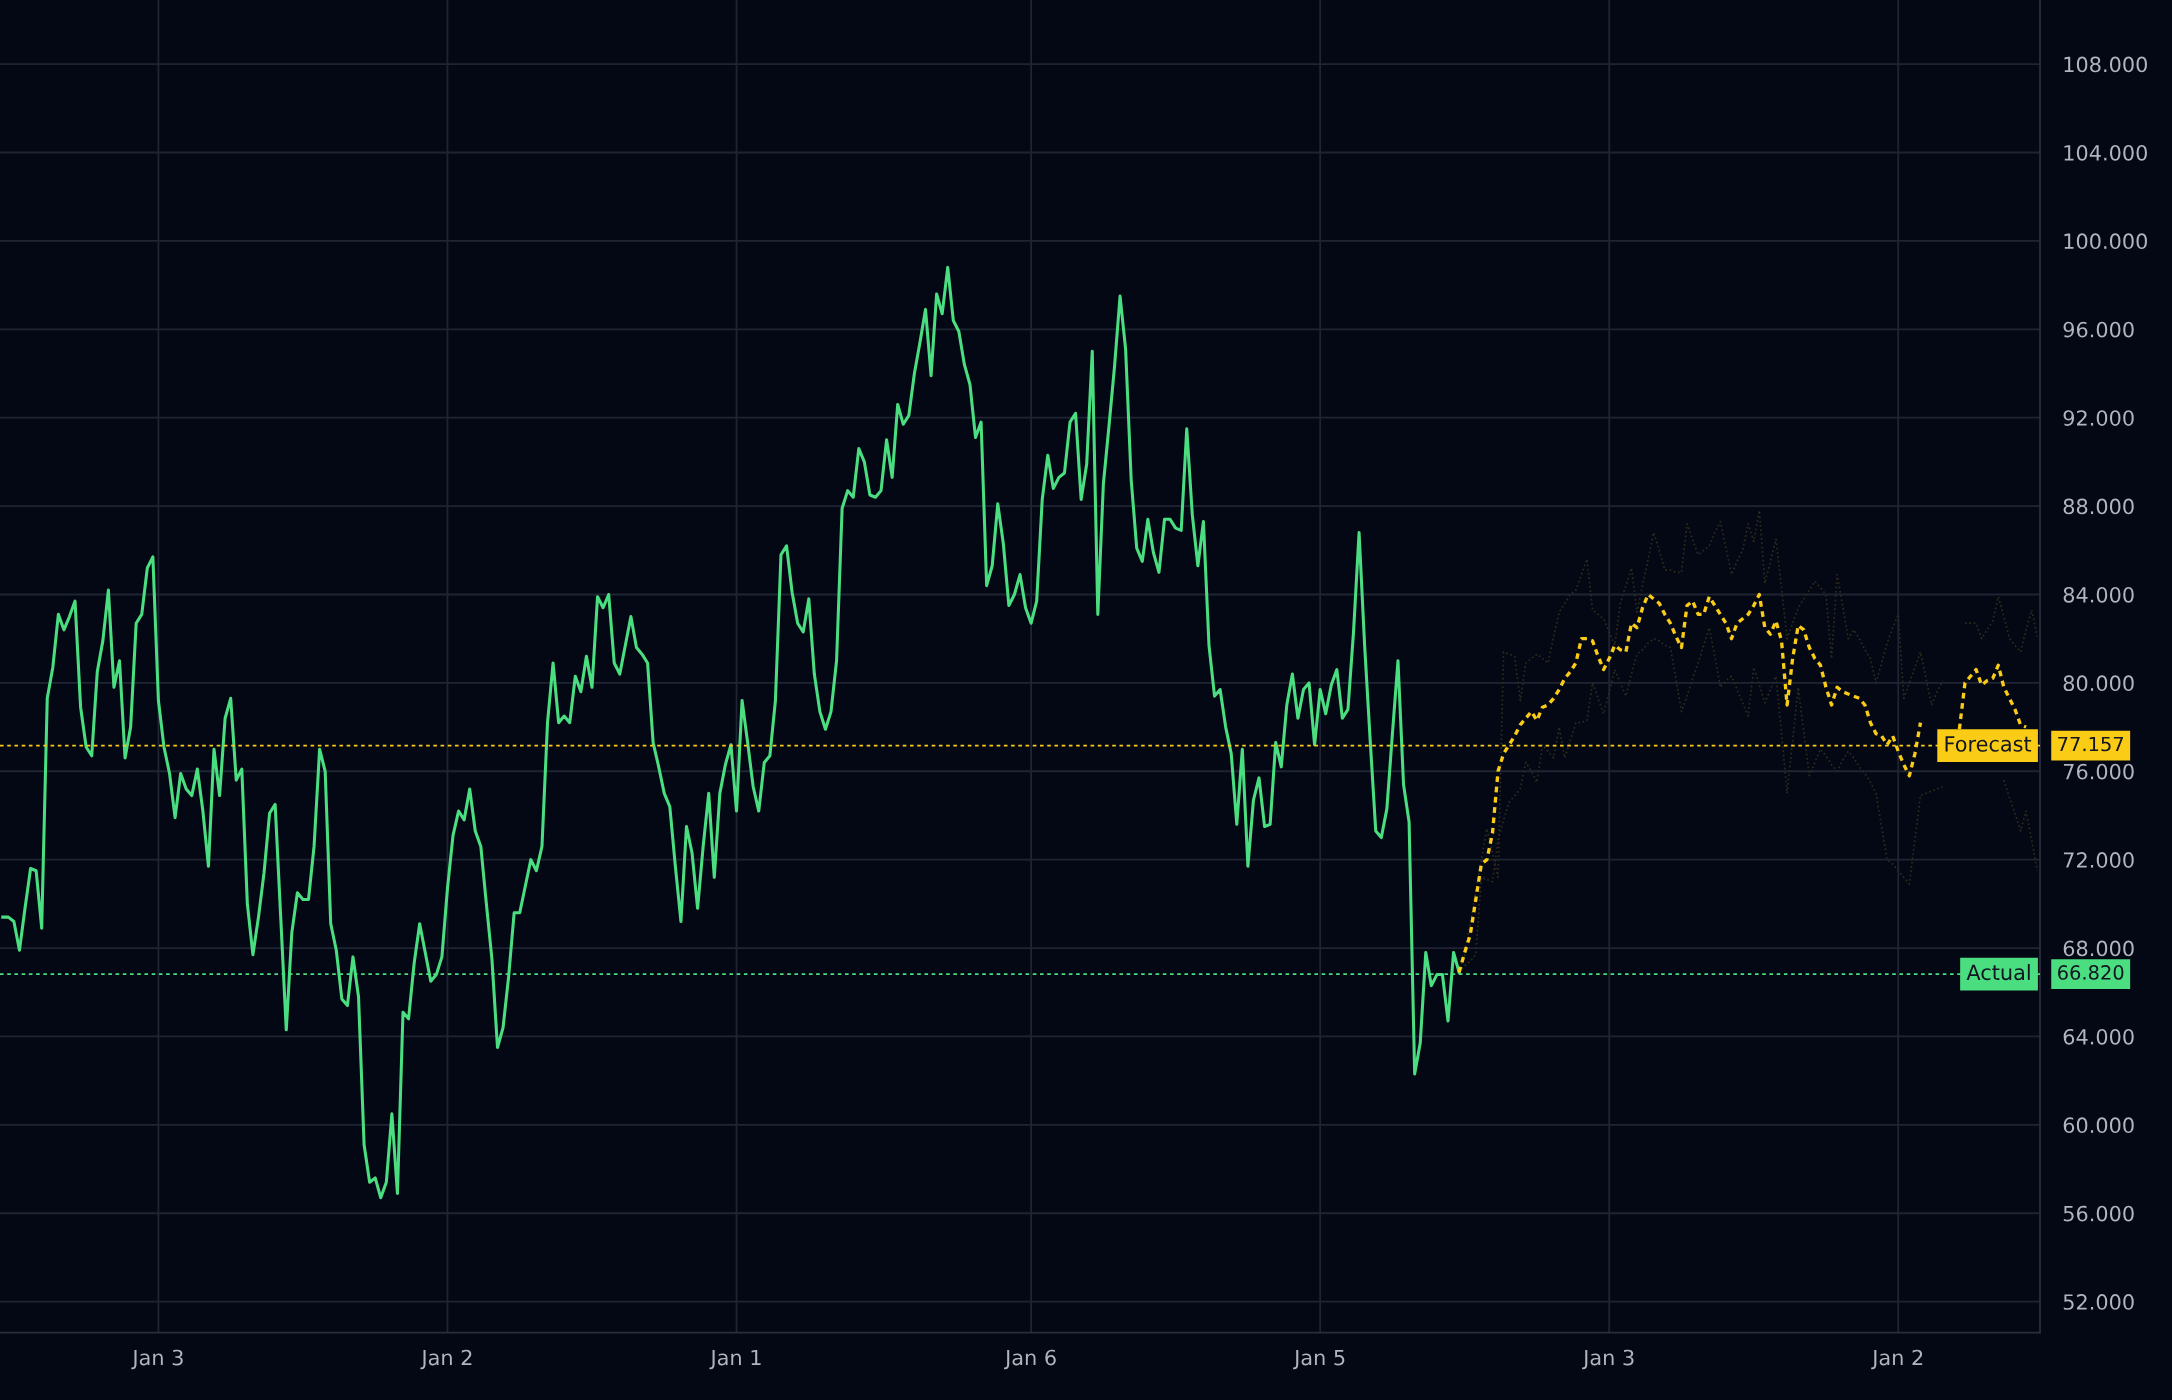 The width and height of the screenshot is (2172, 1400). What do you see at coordinates (2098, 1125) in the screenshot?
I see `y-tick-label: 60.000` at bounding box center [2098, 1125].